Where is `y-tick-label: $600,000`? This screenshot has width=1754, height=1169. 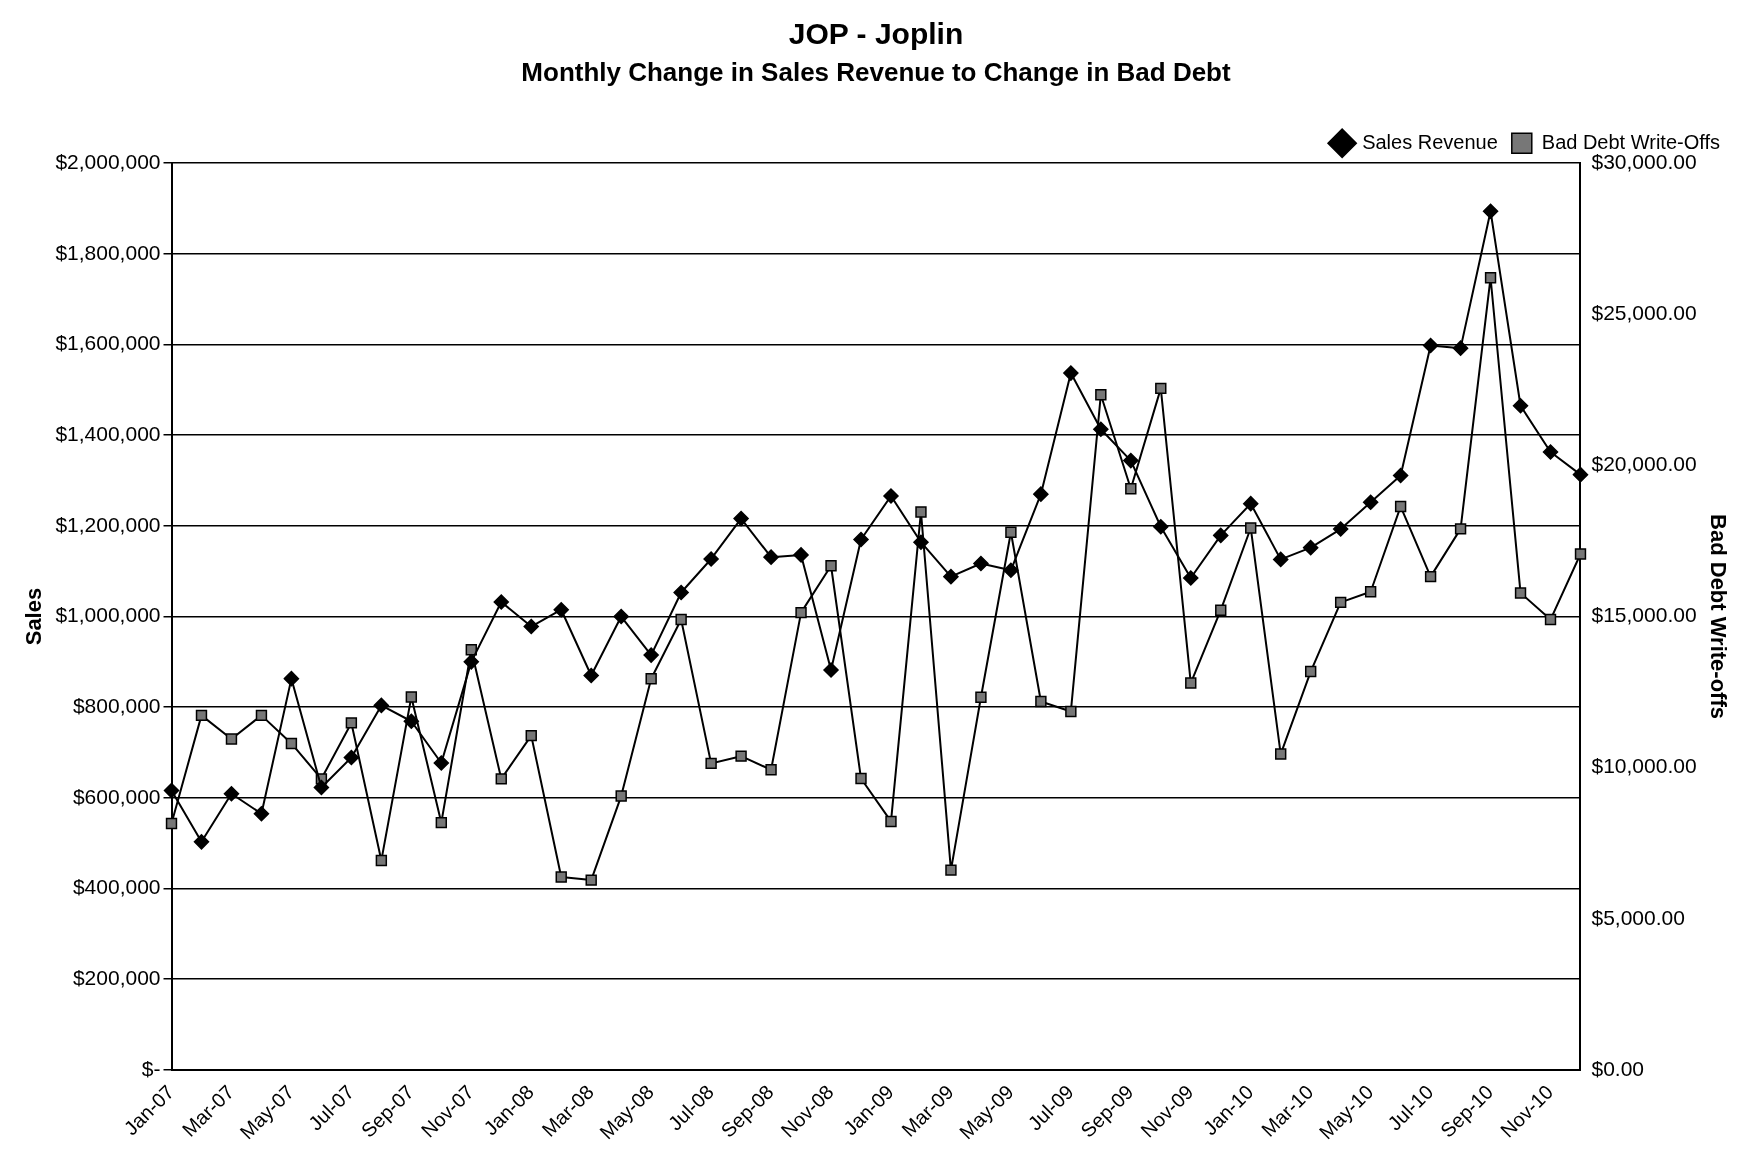 y-tick-label: $600,000 is located at coordinates (116, 796).